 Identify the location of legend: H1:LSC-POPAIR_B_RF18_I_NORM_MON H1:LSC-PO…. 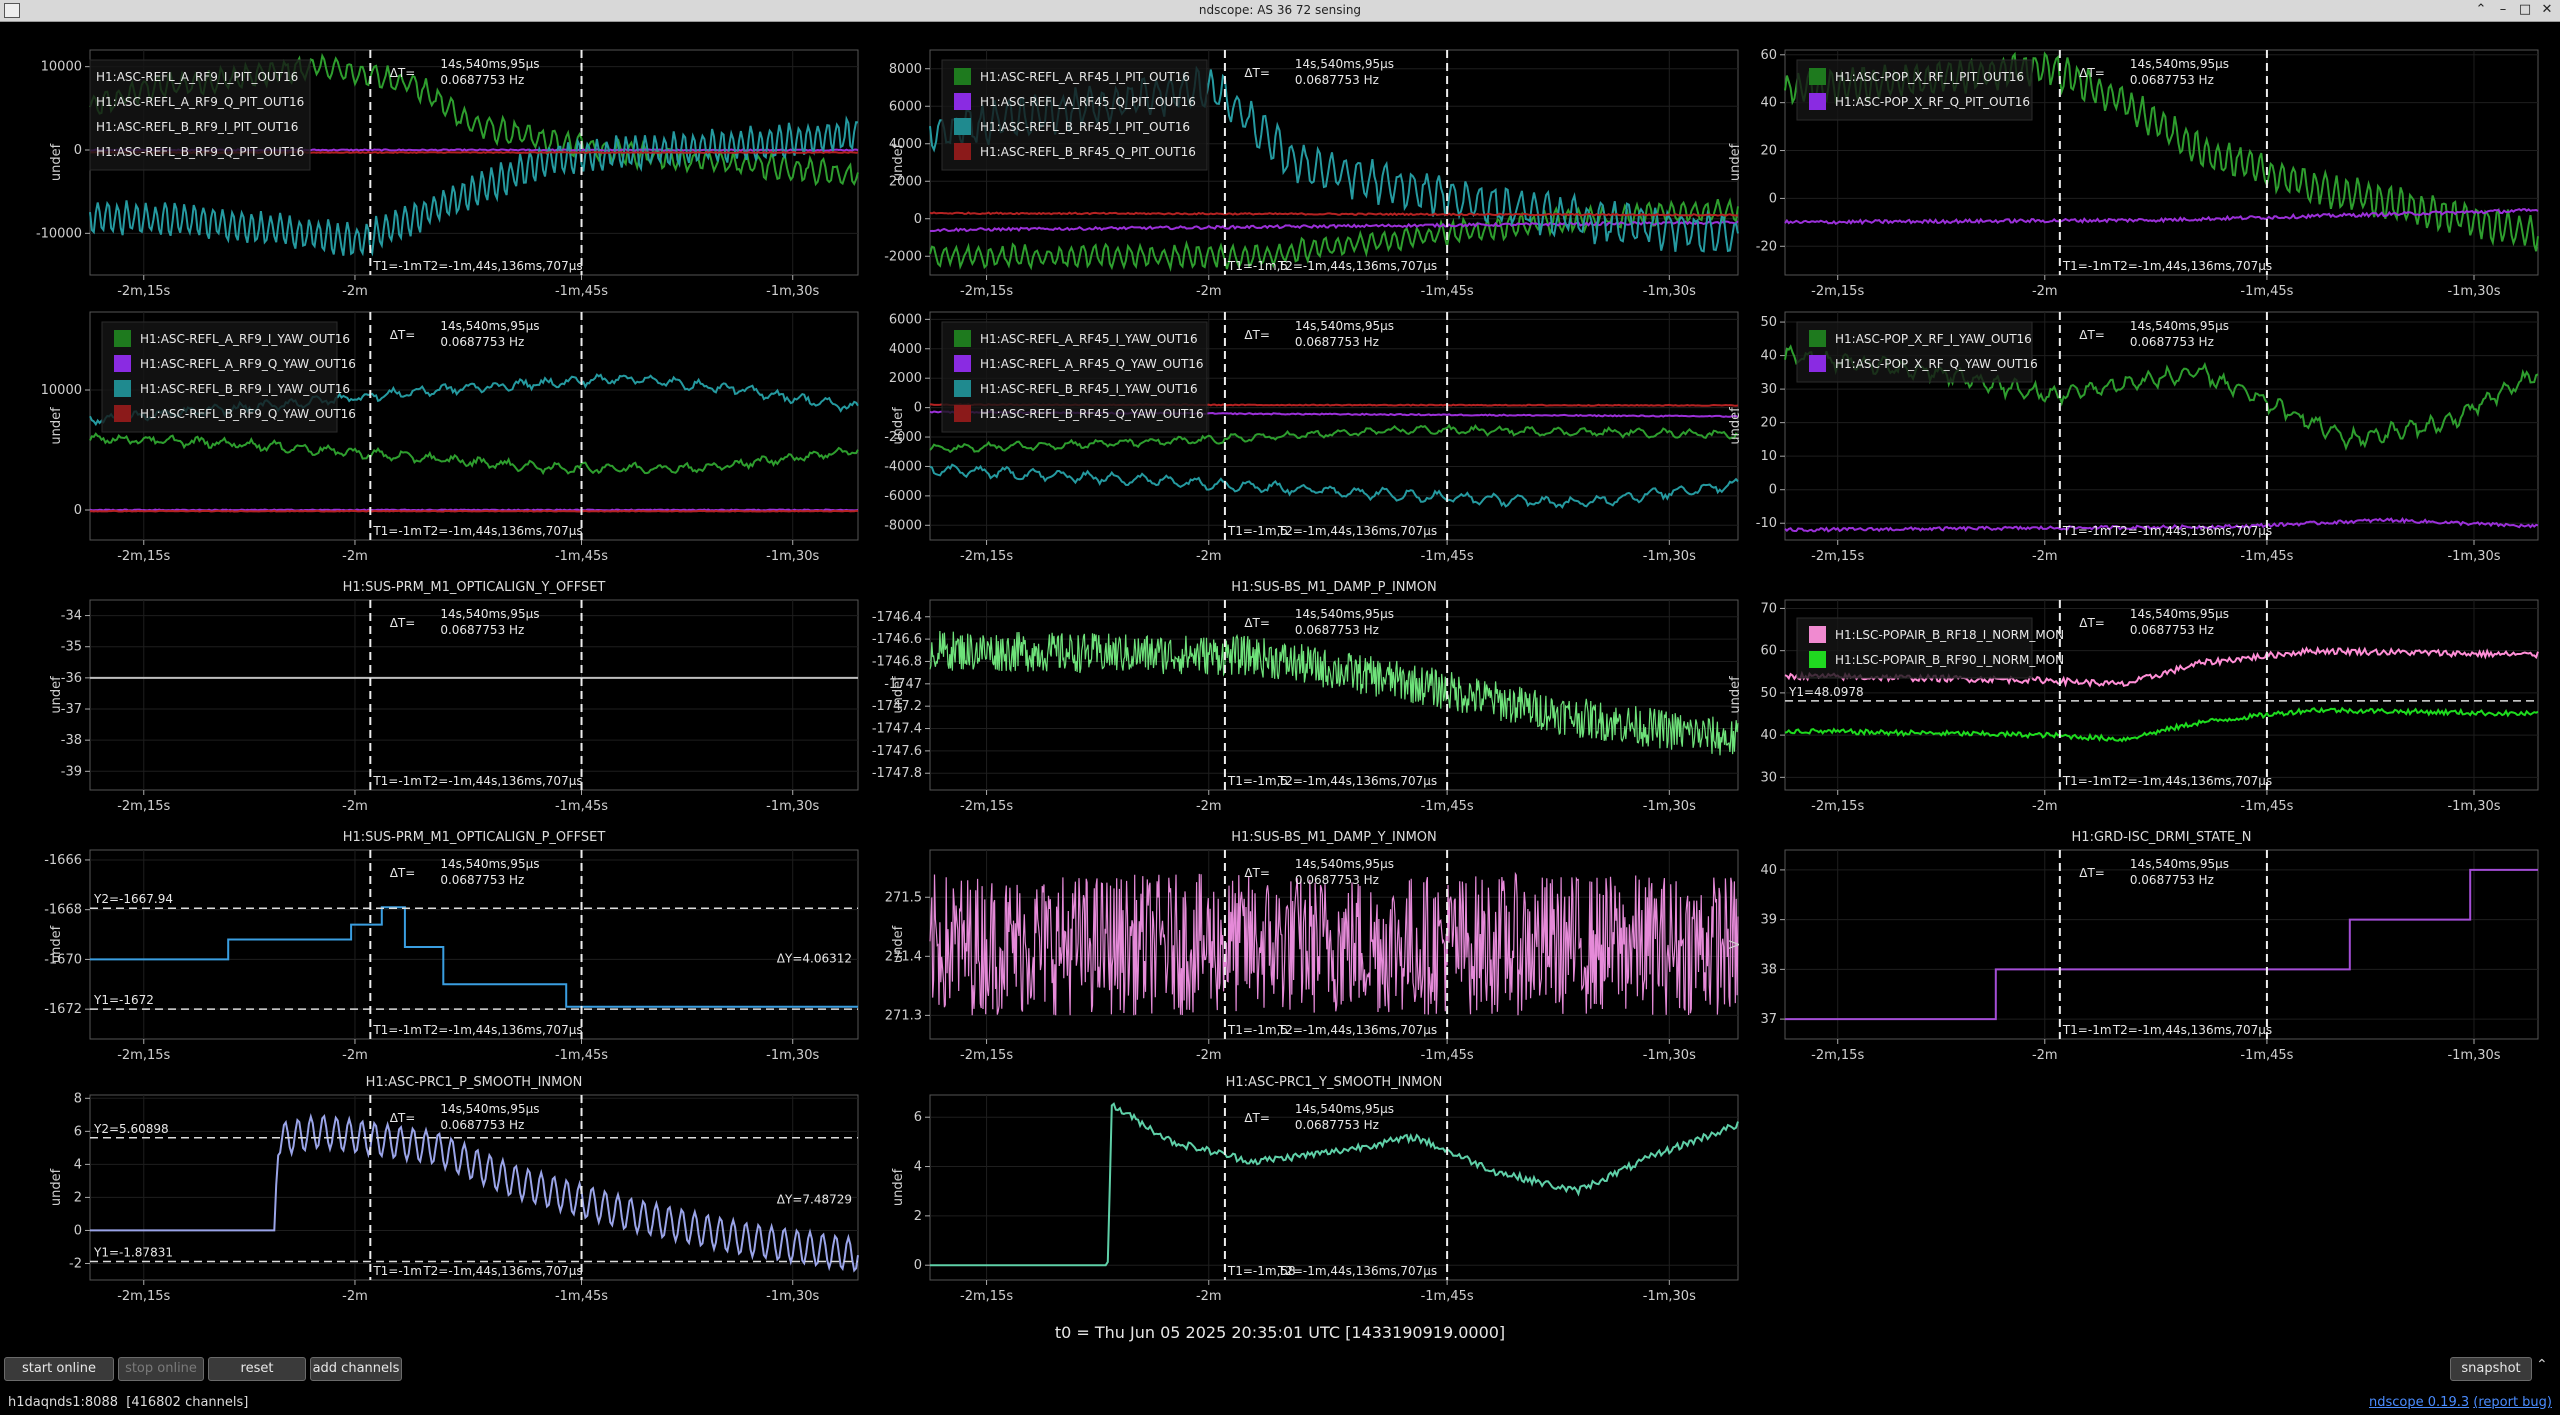
(1930, 648).